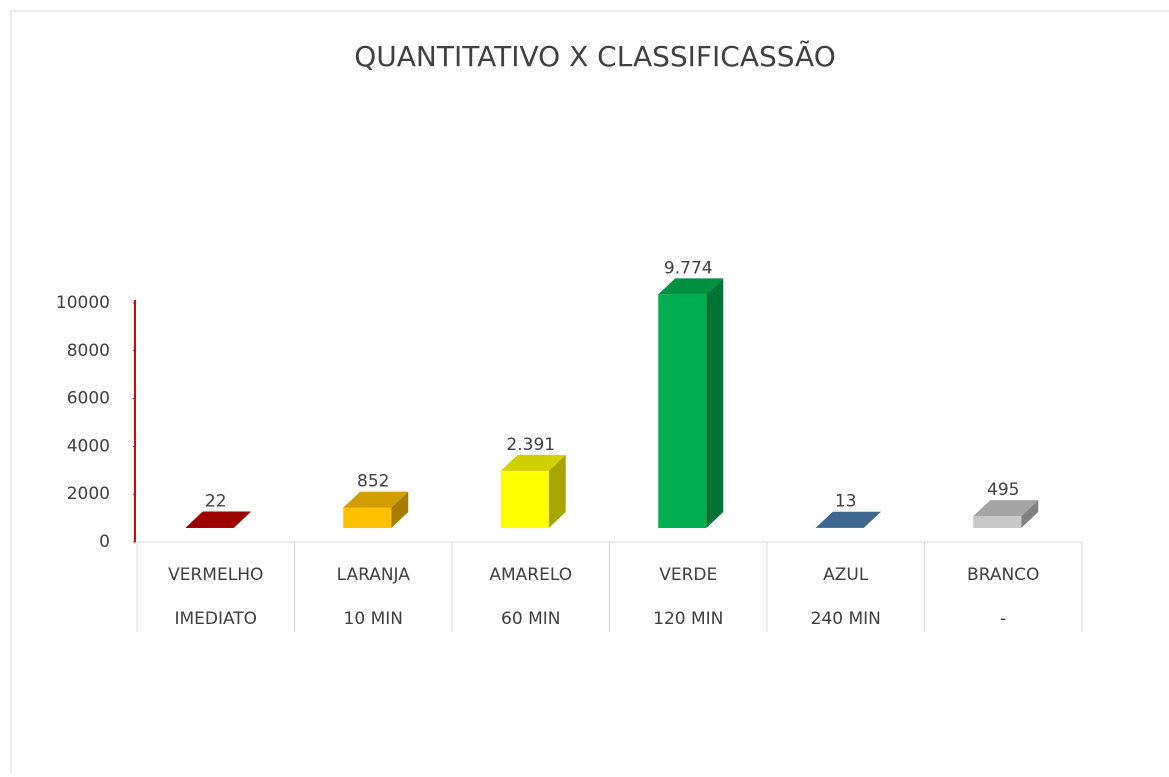 Image resolution: width=1169 pixels, height=777 pixels. I want to click on x-tick-sublabel: IMEDIATO, so click(215, 619).